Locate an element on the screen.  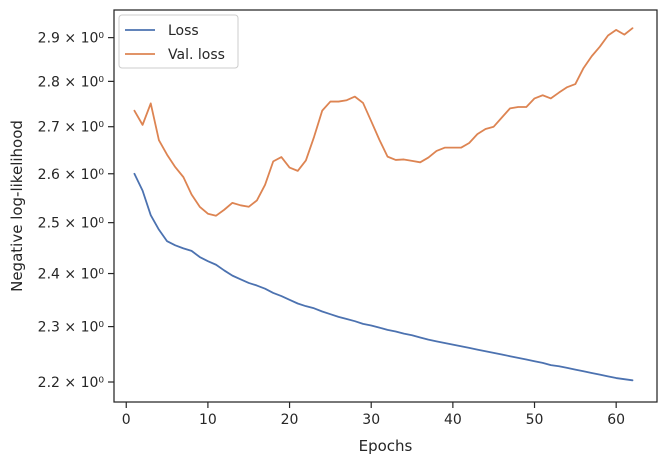
y-tick-label: 2.7 × 10⁰ is located at coordinates (71, 128).